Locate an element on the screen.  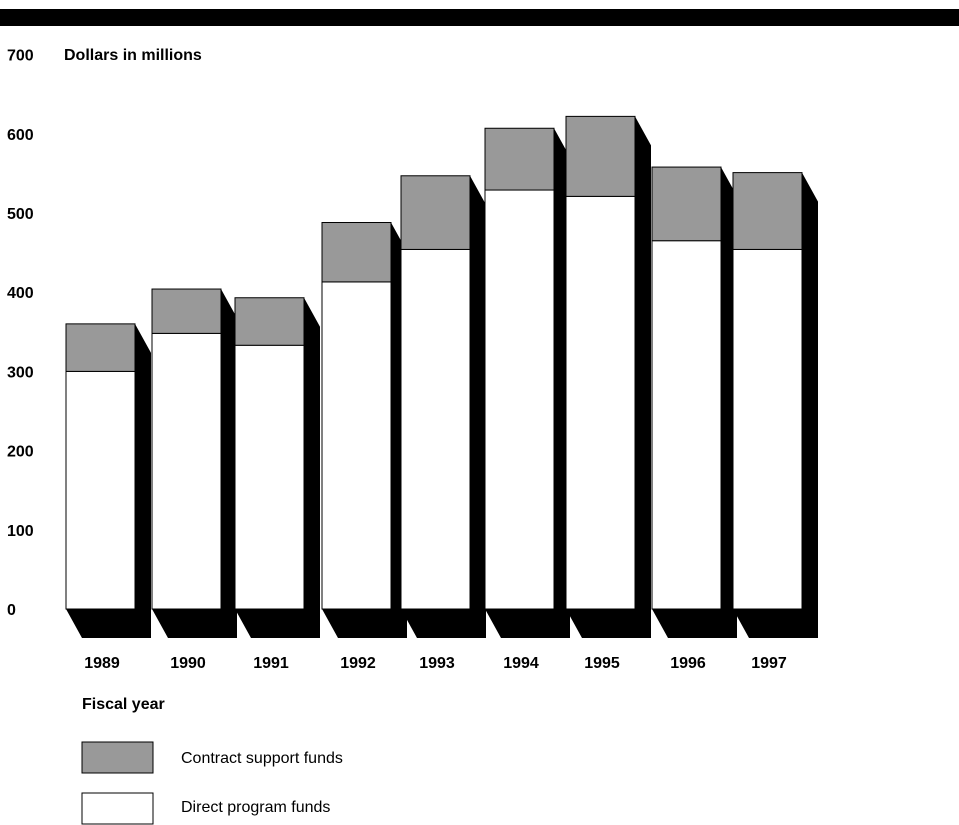
legend-swatch-direct-program is located at coordinates (117, 808).